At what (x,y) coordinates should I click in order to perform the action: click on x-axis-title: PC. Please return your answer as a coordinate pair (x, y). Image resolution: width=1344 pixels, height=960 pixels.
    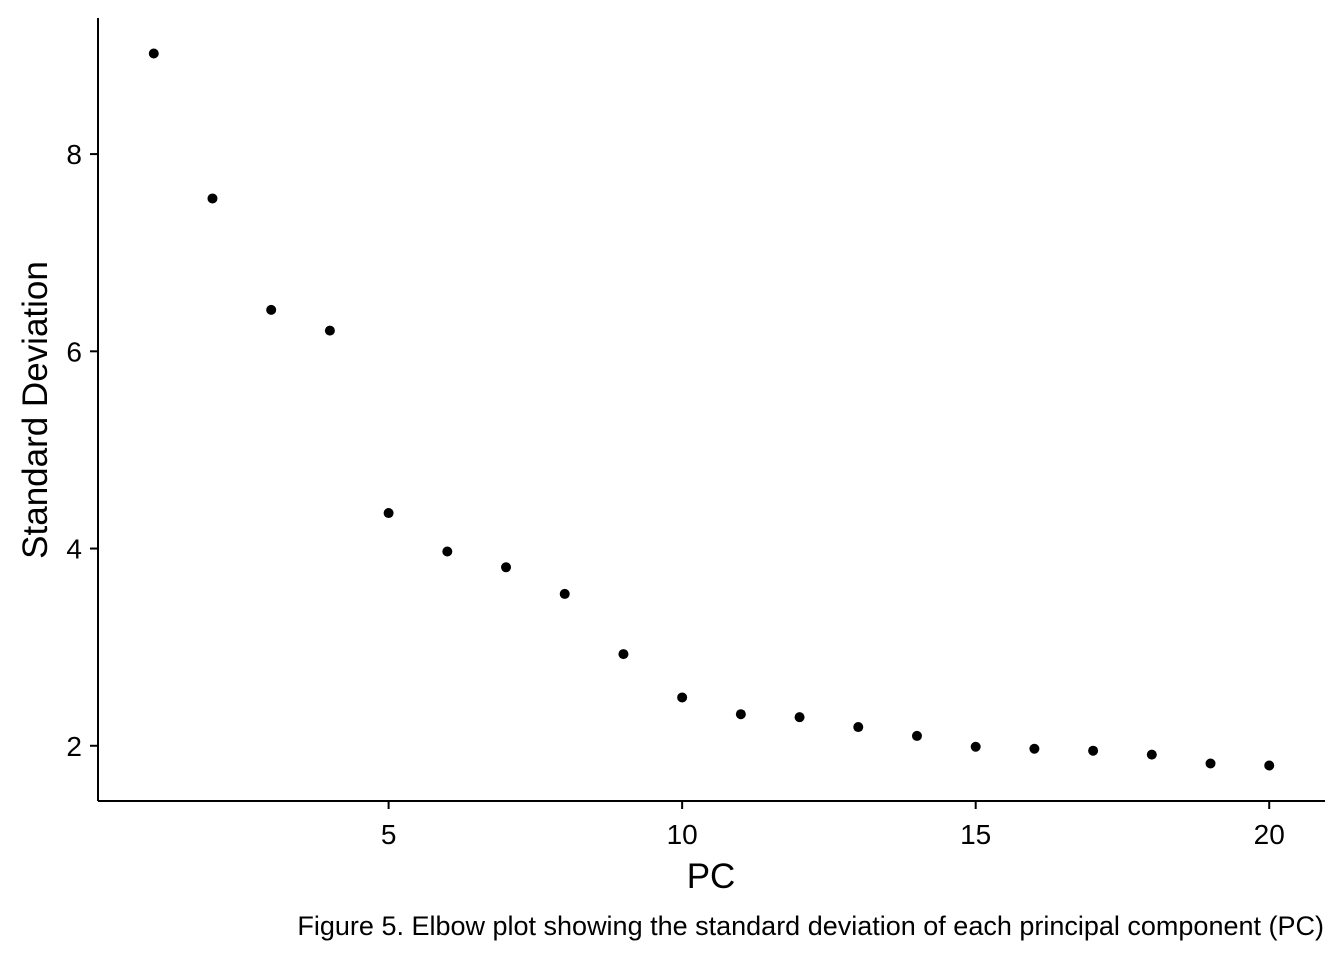
    Looking at the image, I should click on (711, 876).